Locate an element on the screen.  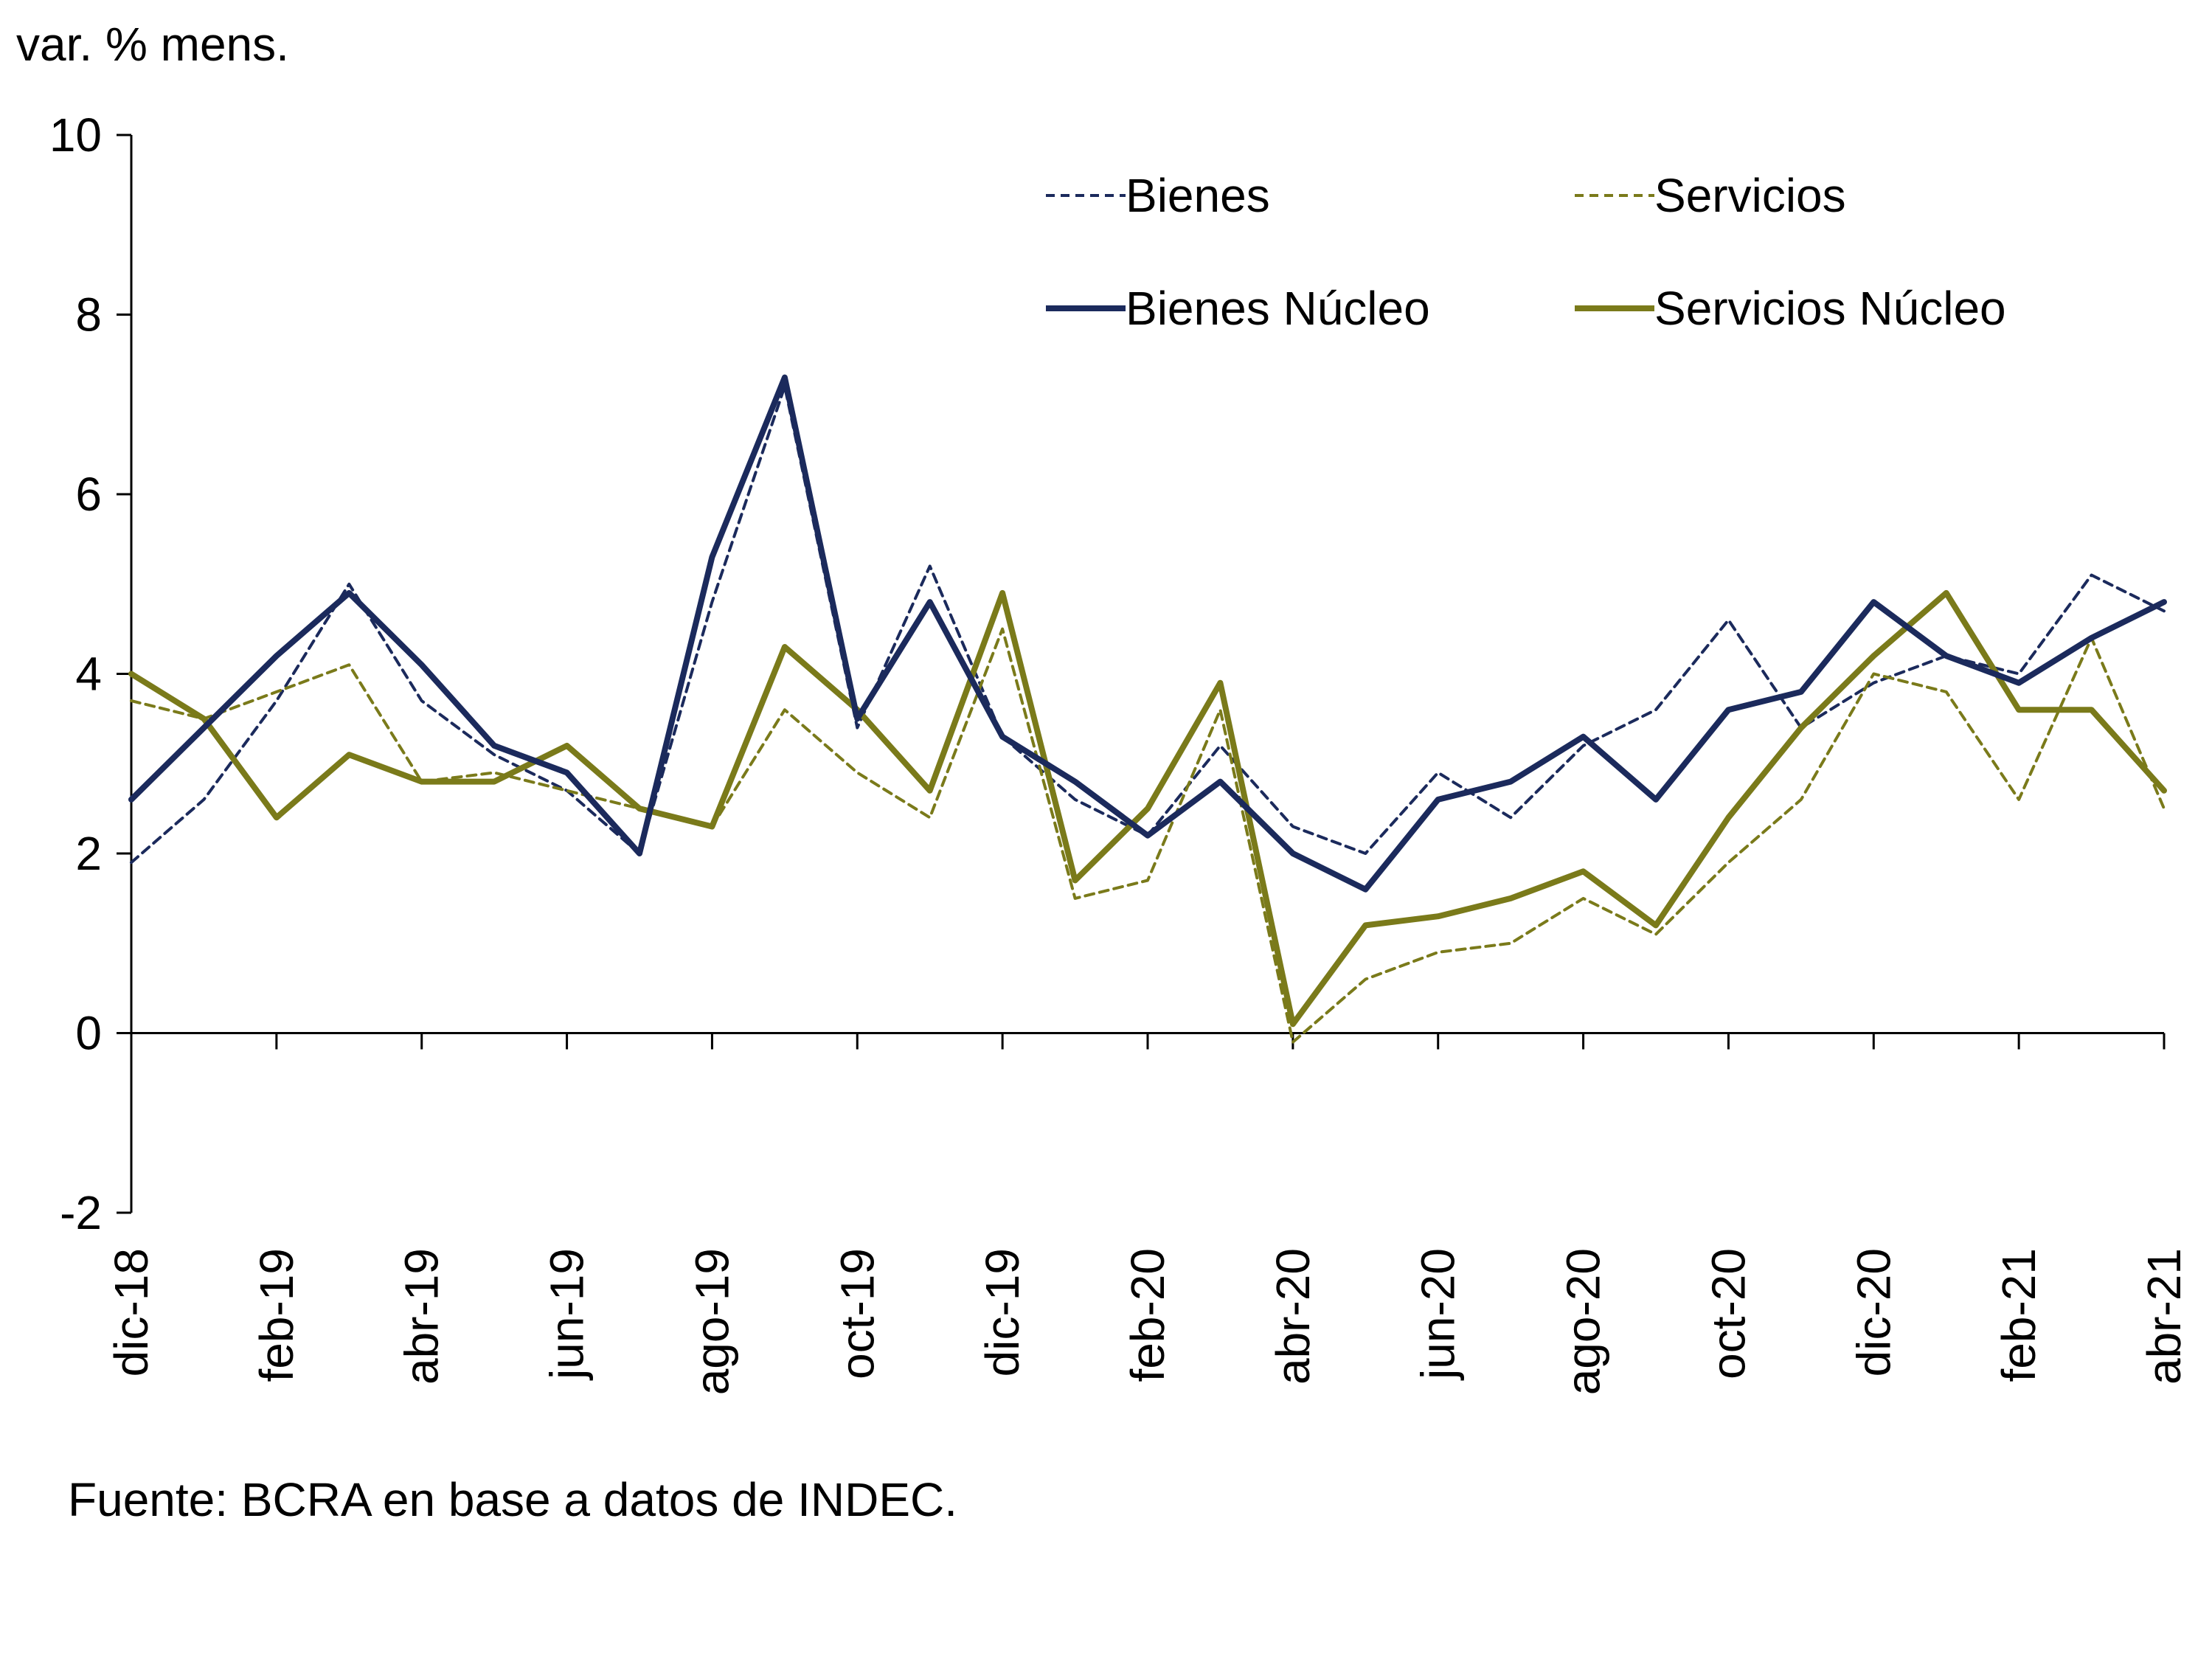
y-tick-labels: 10 8 6 4 2 0 -2 is located at coordinates (76, 673).